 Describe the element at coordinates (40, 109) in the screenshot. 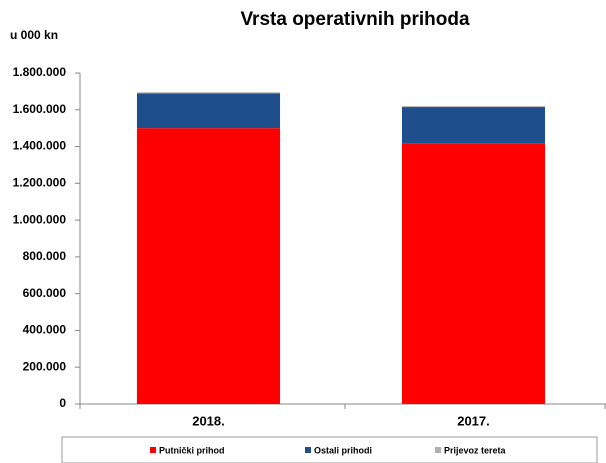

I see `y-tick-label: 1.600.000` at that location.